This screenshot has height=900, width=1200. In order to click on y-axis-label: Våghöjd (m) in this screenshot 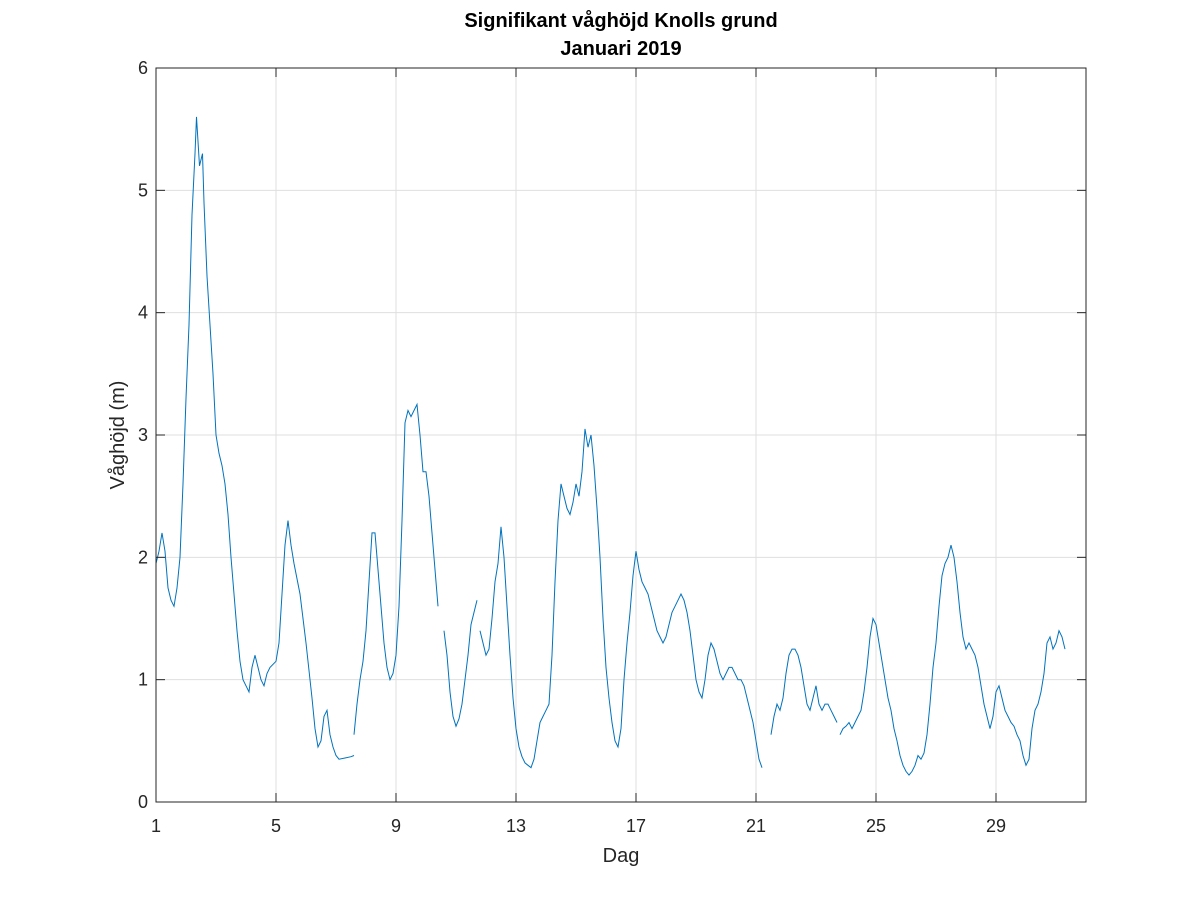, I will do `click(118, 435)`.